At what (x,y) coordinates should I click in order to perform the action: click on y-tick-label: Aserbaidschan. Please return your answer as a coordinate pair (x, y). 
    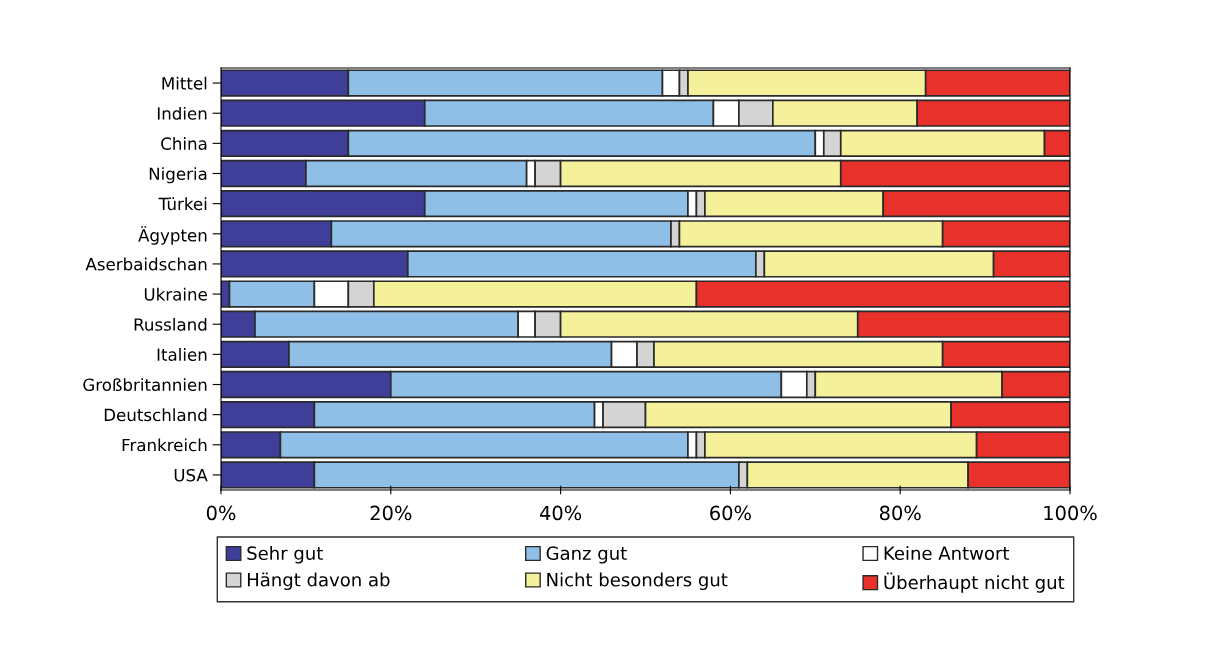
    Looking at the image, I should click on (146, 264).